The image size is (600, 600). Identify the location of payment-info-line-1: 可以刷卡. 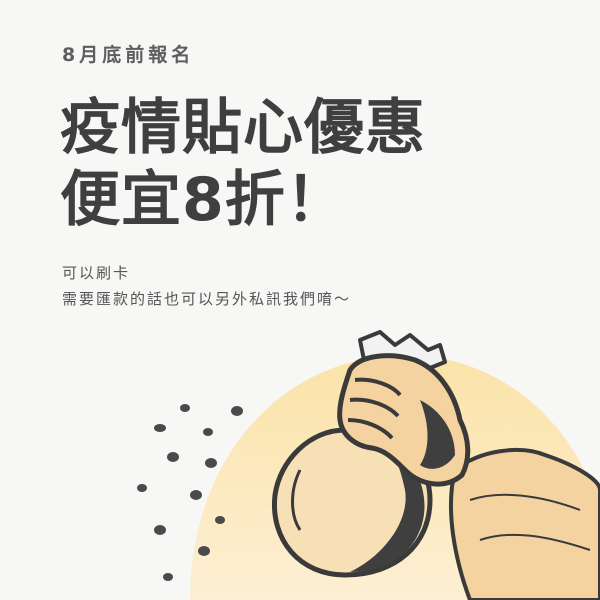
(96, 273).